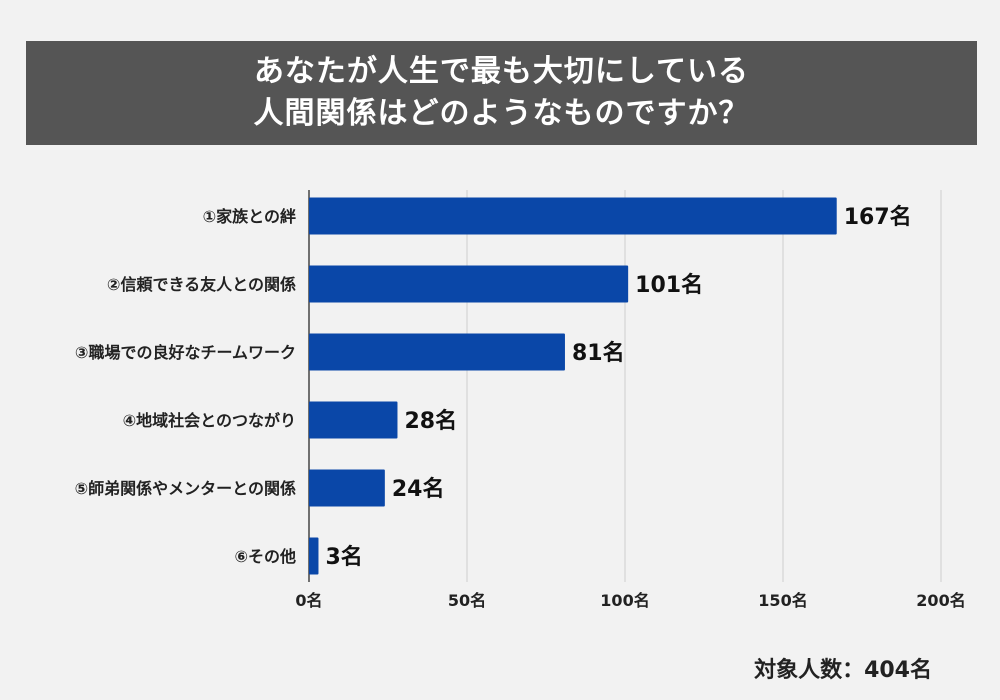 The width and height of the screenshot is (1000, 700). Describe the element at coordinates (843, 670) in the screenshot. I see `respondent-count-footnote: 対象人数：404名` at that location.